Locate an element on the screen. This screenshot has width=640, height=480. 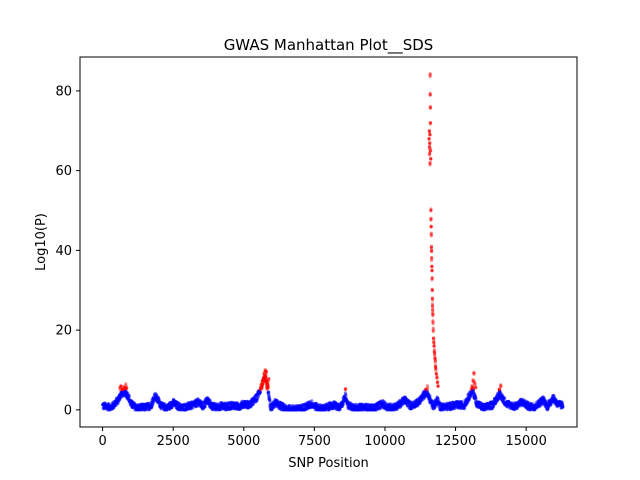
x-tick-label-0: 0 is located at coordinates (102, 441).